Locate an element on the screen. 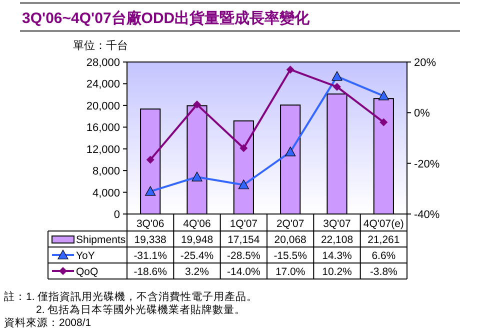  legend-label: QoQ is located at coordinates (87, 272).